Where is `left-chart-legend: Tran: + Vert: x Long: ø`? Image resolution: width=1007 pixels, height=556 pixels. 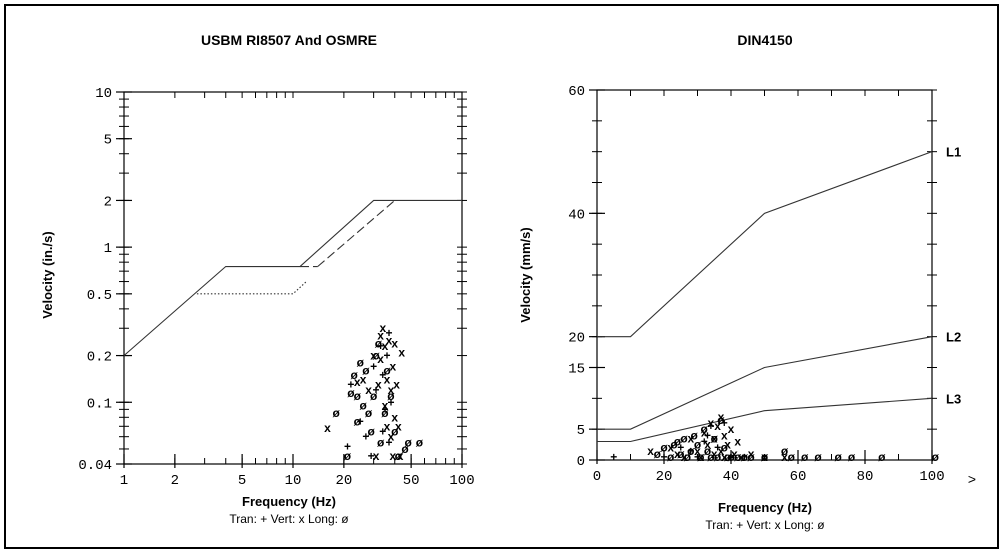
left-chart-legend: Tran: + Vert: x Long: ø is located at coordinates (289, 519).